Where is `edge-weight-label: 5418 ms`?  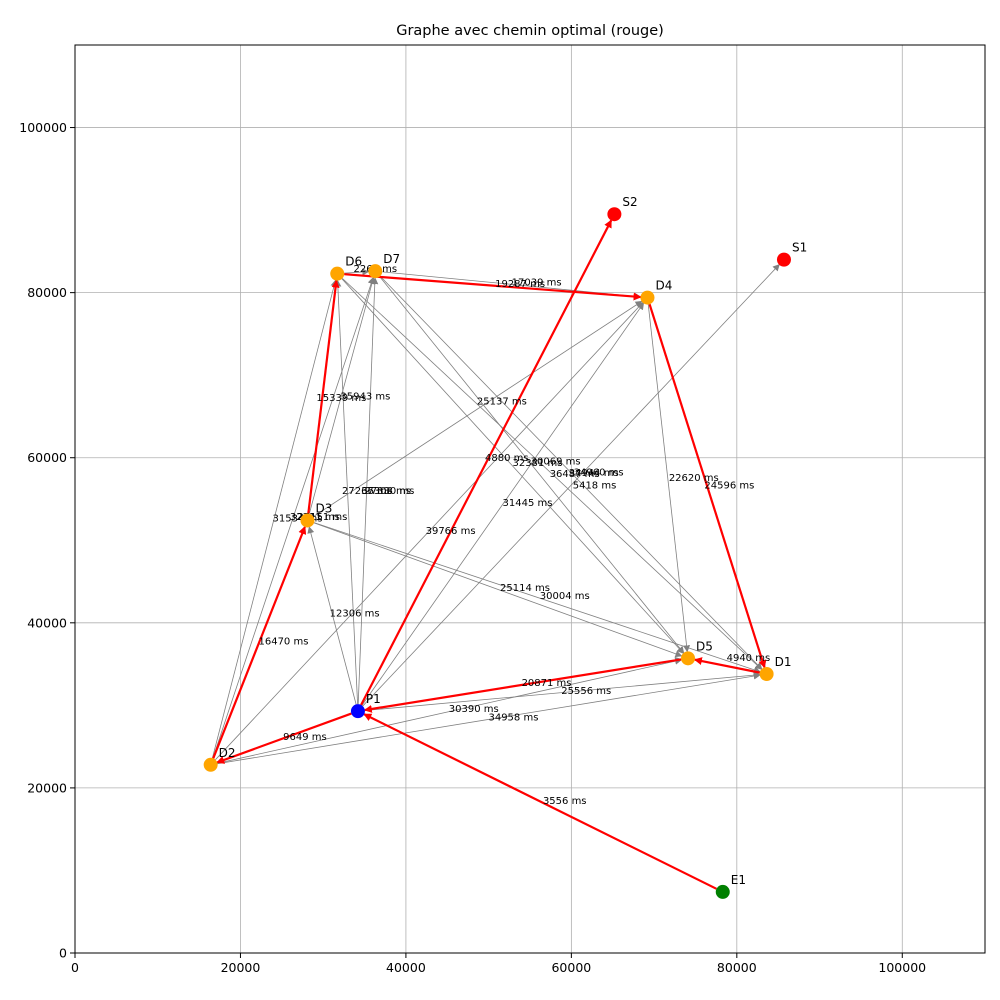
edge-weight-label: 5418 ms is located at coordinates (595, 485).